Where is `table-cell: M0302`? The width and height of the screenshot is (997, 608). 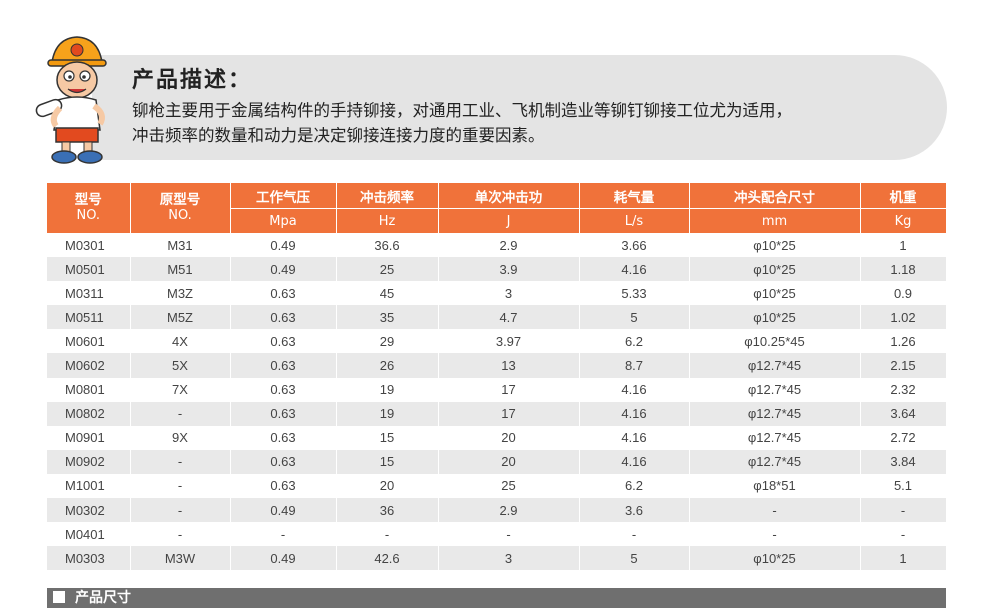 table-cell: M0302 is located at coordinates (89, 510).